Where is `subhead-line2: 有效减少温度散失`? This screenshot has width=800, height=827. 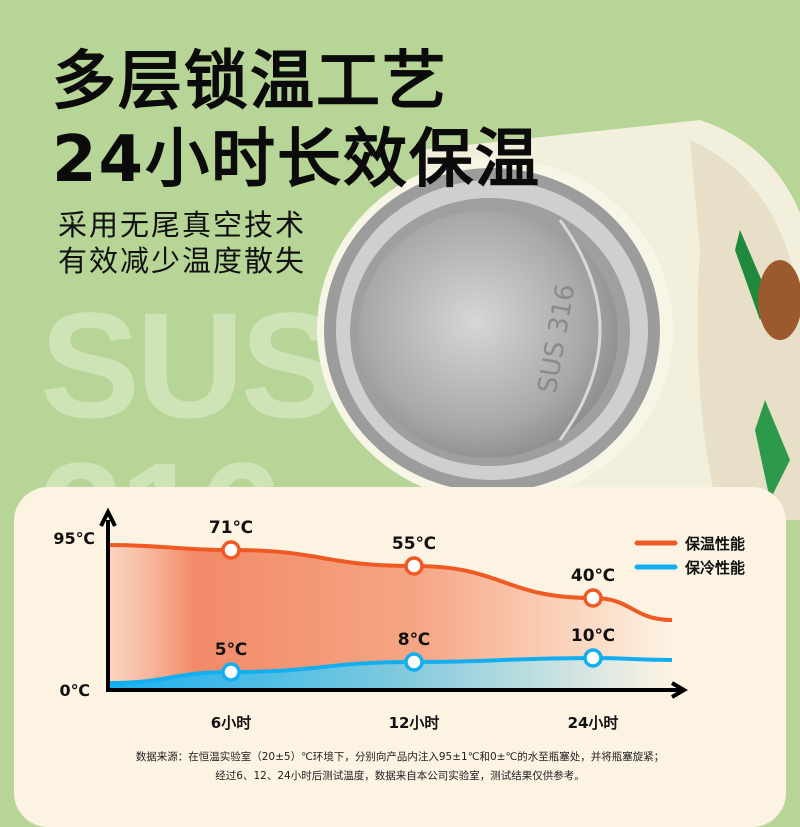
subhead-line2: 有效减少温度散失 is located at coordinates (182, 261).